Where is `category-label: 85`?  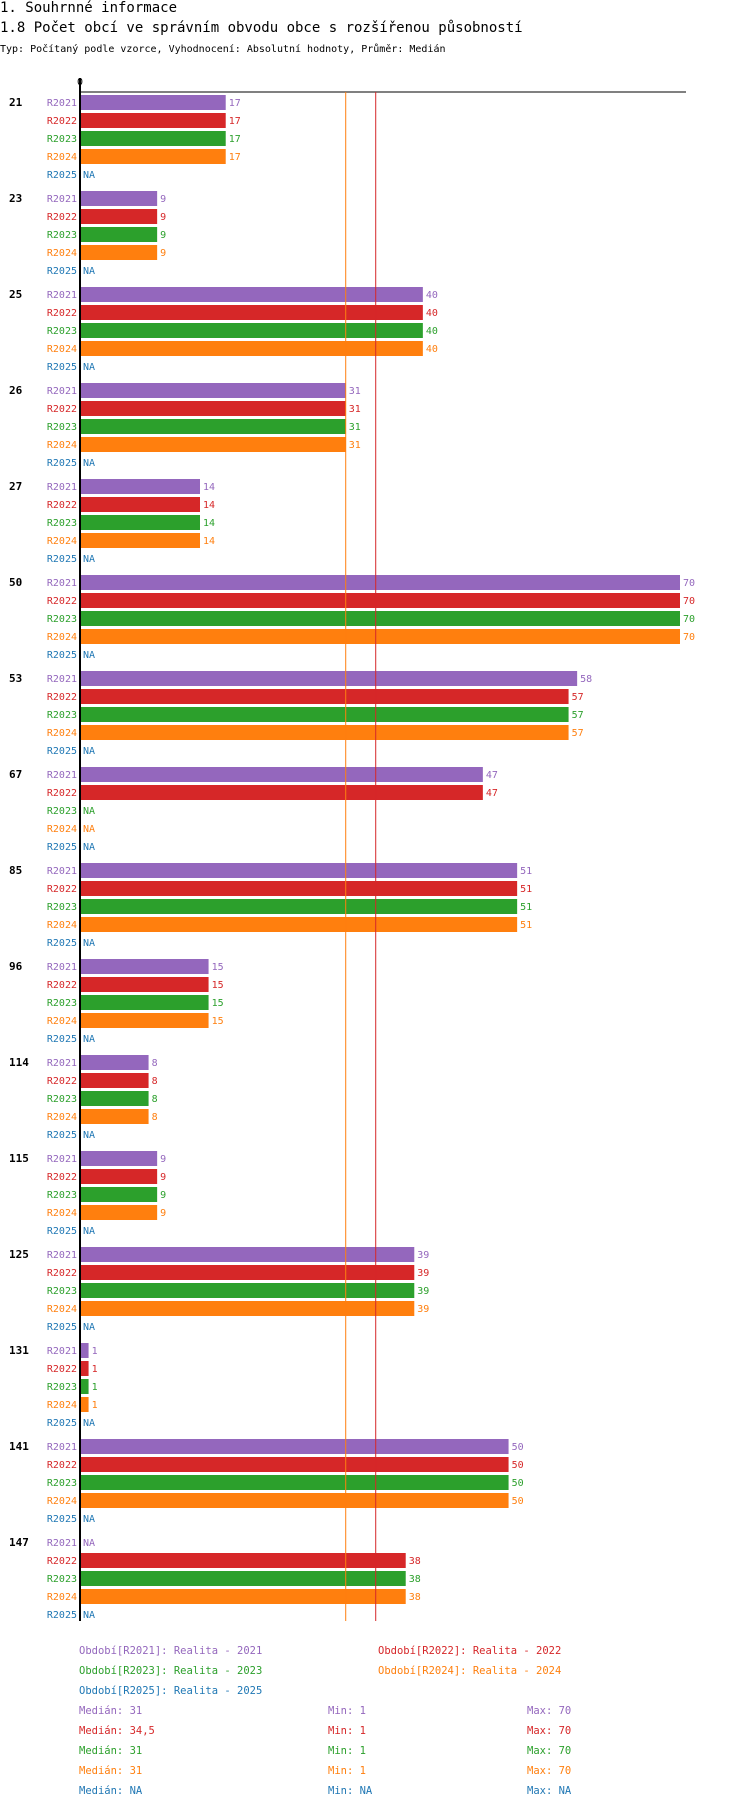 category-label: 85 is located at coordinates (15, 870).